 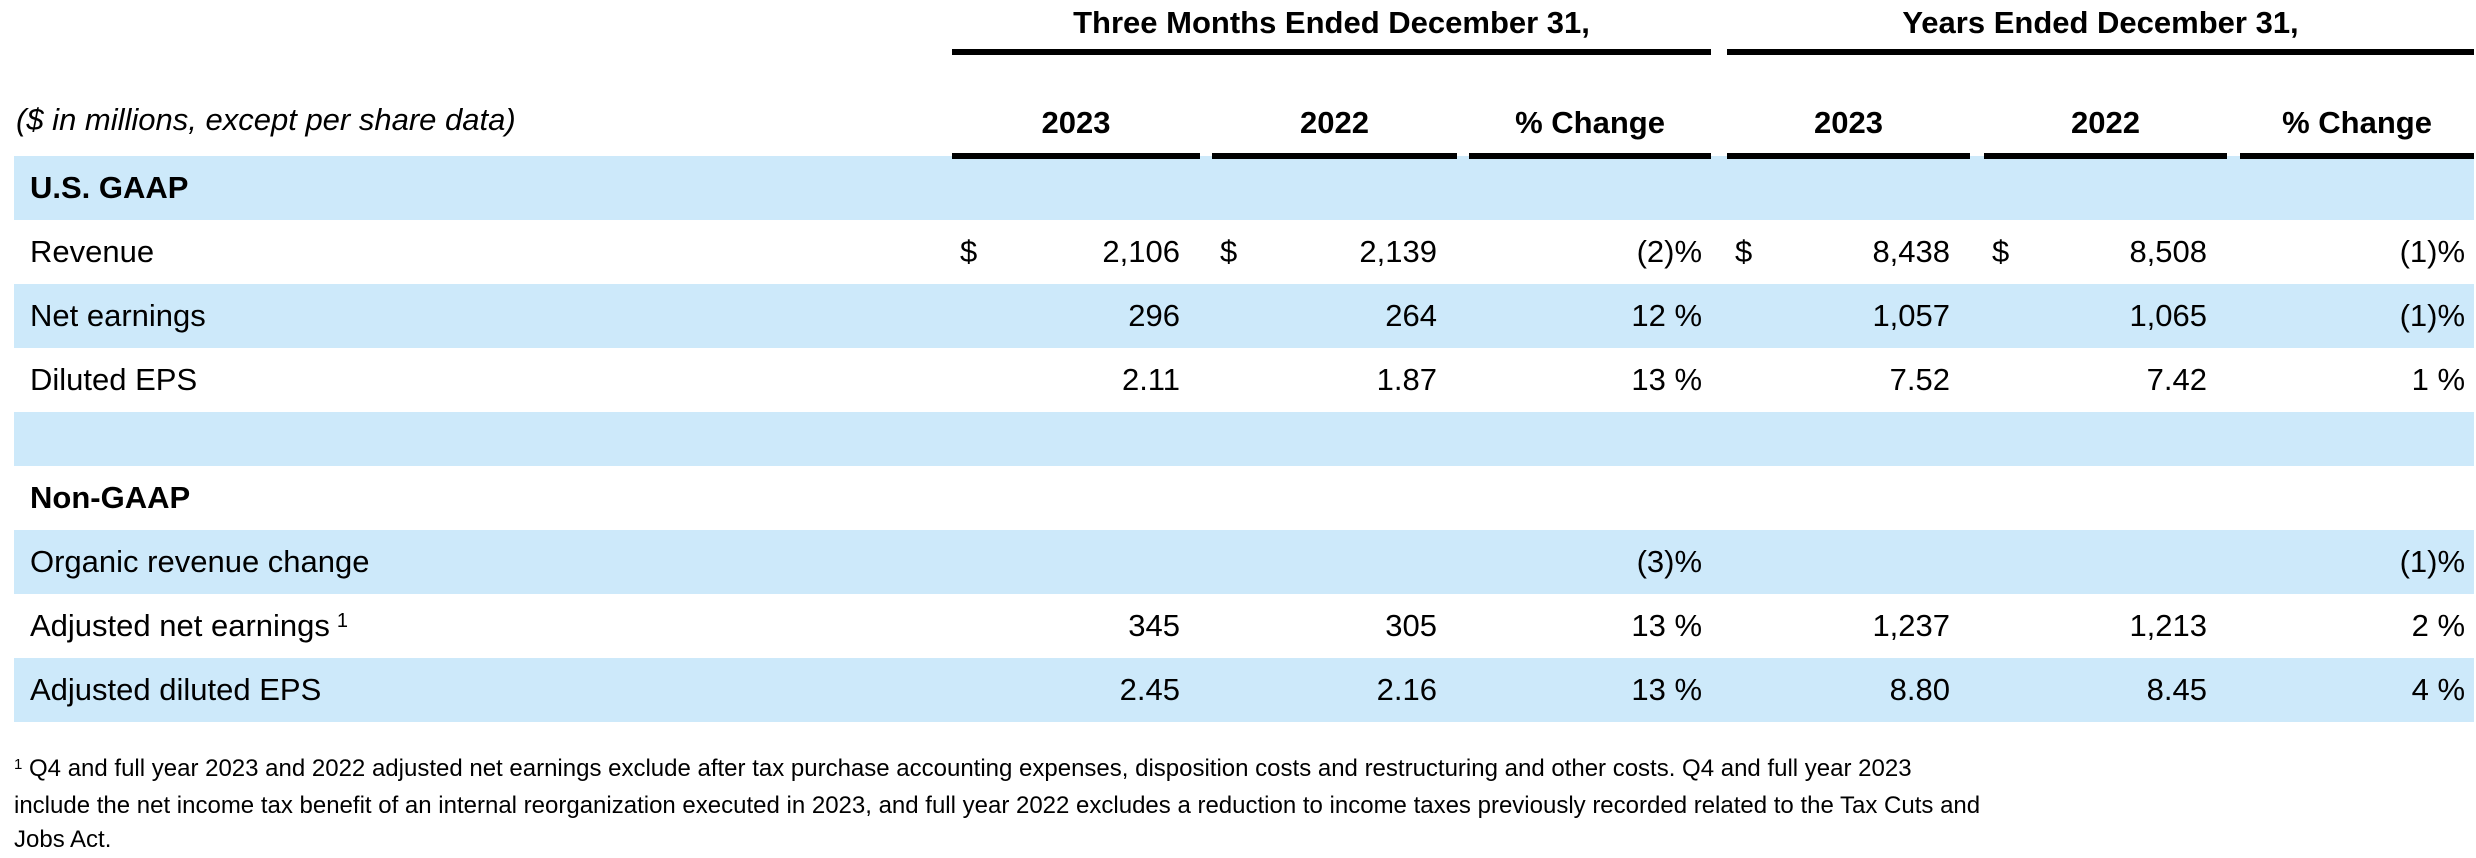 What do you see at coordinates (1334, 562) in the screenshot?
I see `cell-q4-2022` at bounding box center [1334, 562].